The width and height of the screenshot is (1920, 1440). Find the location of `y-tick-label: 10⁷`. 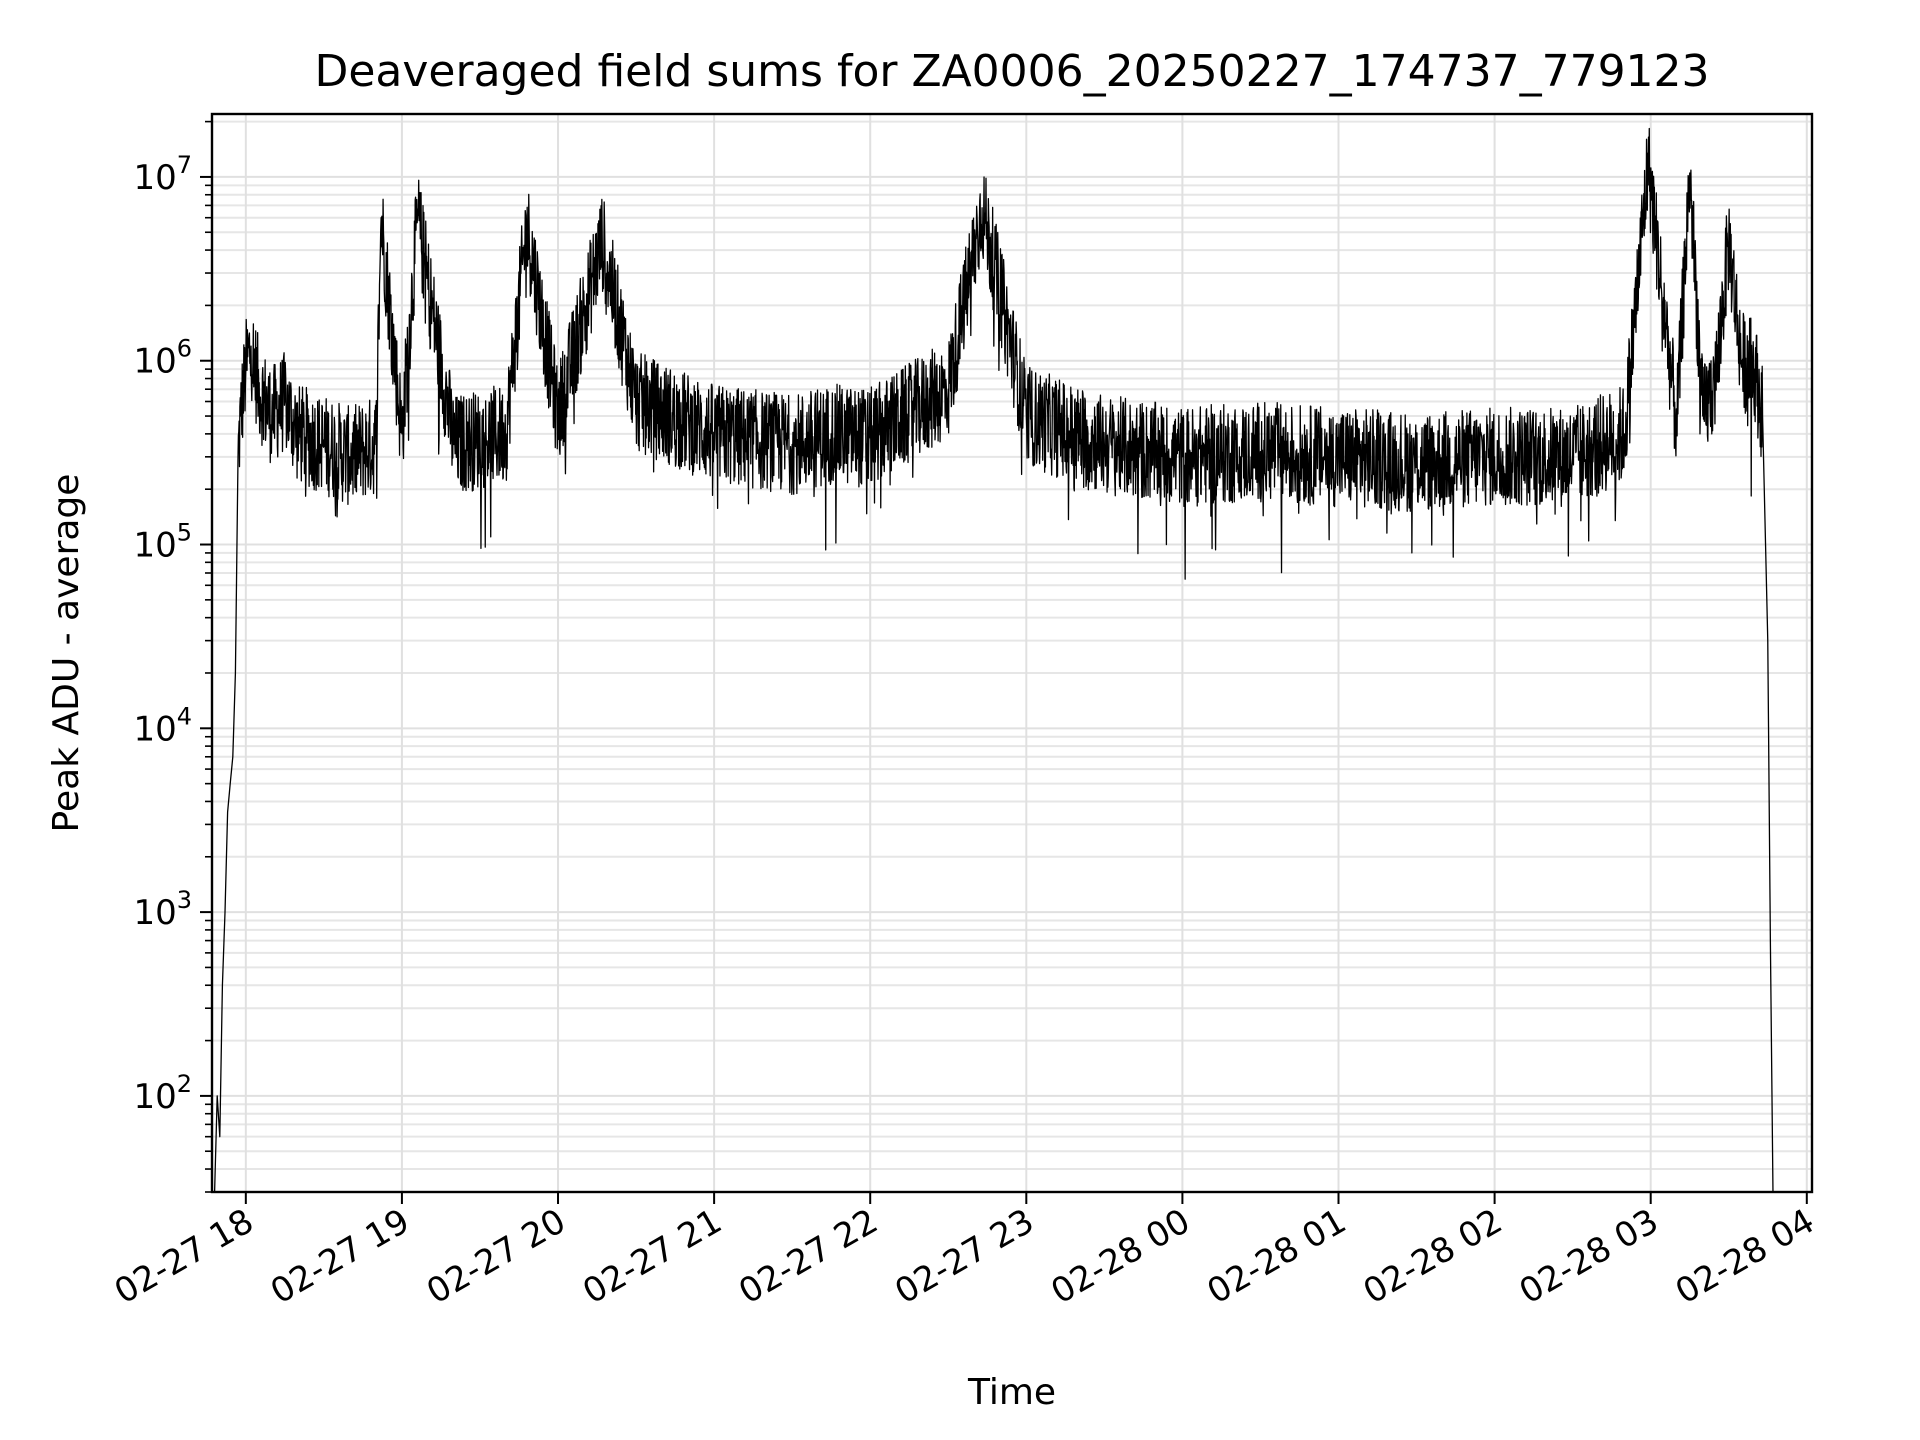

y-tick-label: 10⁷ is located at coordinates (162, 174).